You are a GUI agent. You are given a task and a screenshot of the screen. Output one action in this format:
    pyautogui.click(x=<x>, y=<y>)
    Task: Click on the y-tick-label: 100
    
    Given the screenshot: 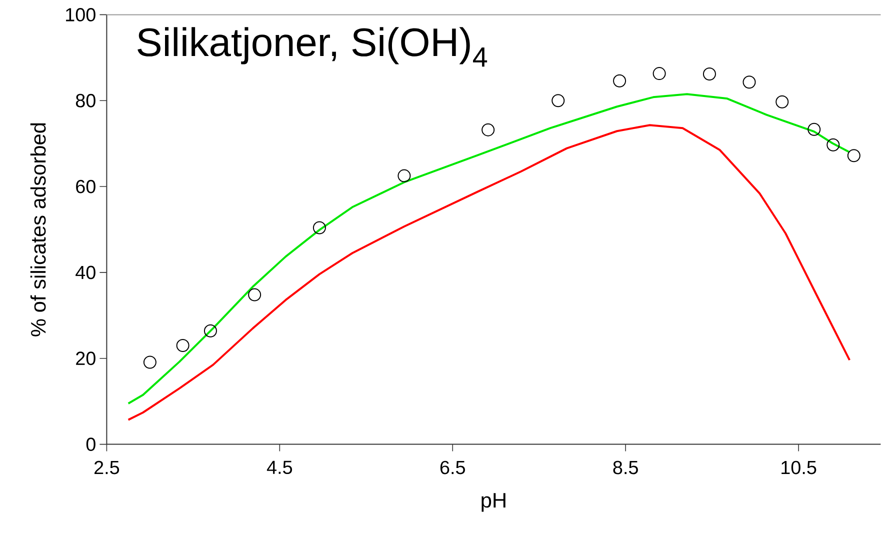 What is the action you would take?
    pyautogui.click(x=81, y=15)
    